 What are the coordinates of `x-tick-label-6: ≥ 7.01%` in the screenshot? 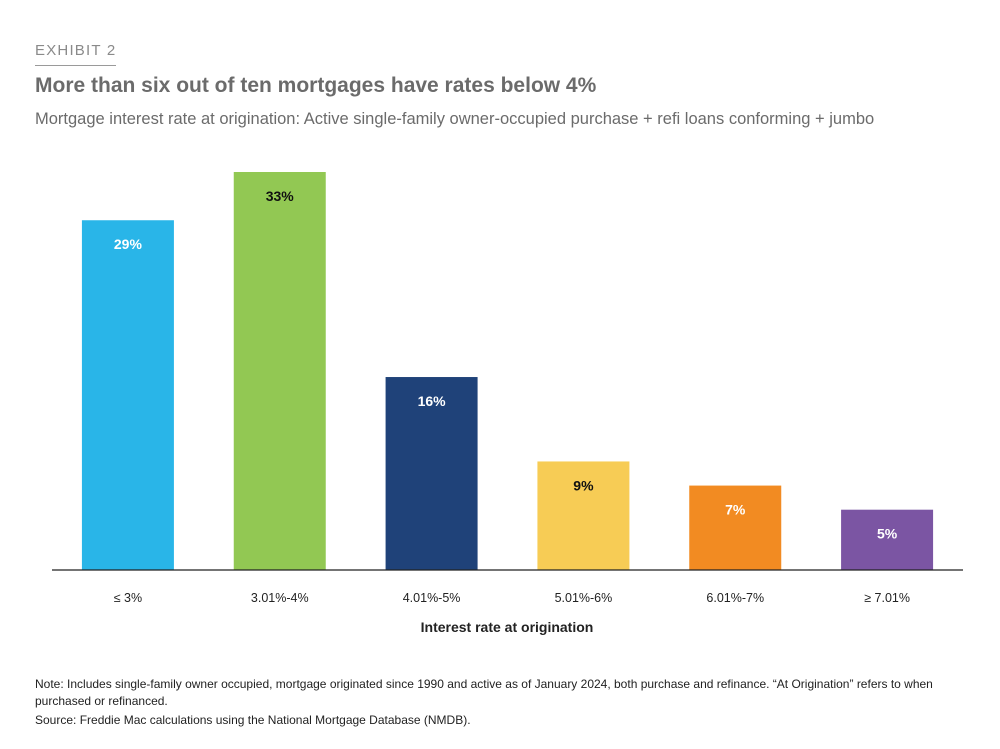 It's located at (887, 598).